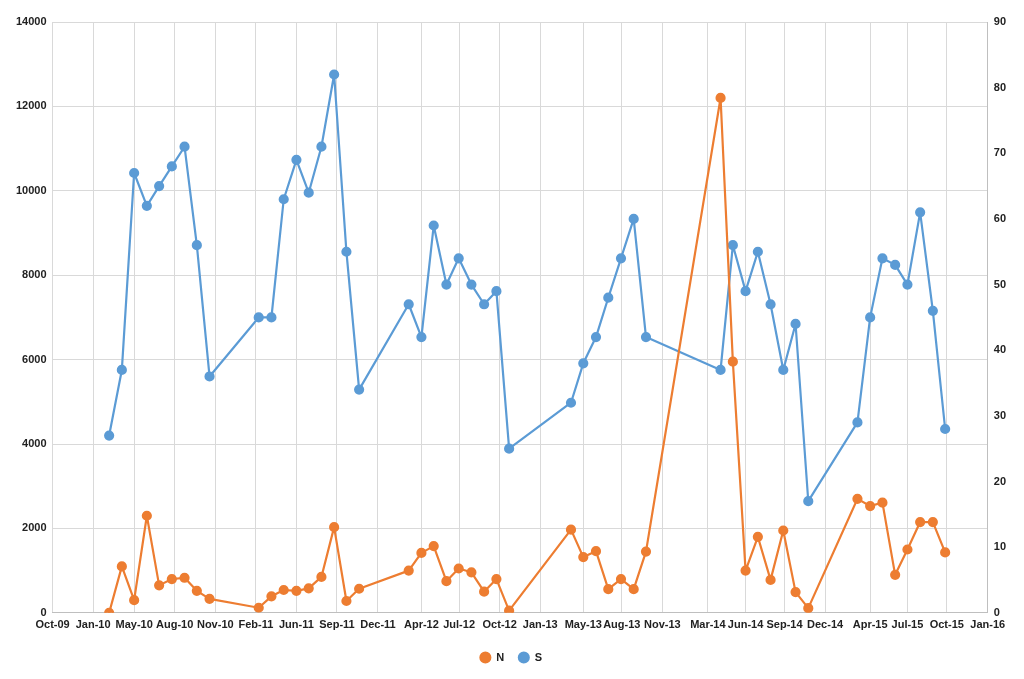  What do you see at coordinates (946, 624) in the screenshot?
I see `x-tick-label: Oct-15` at bounding box center [946, 624].